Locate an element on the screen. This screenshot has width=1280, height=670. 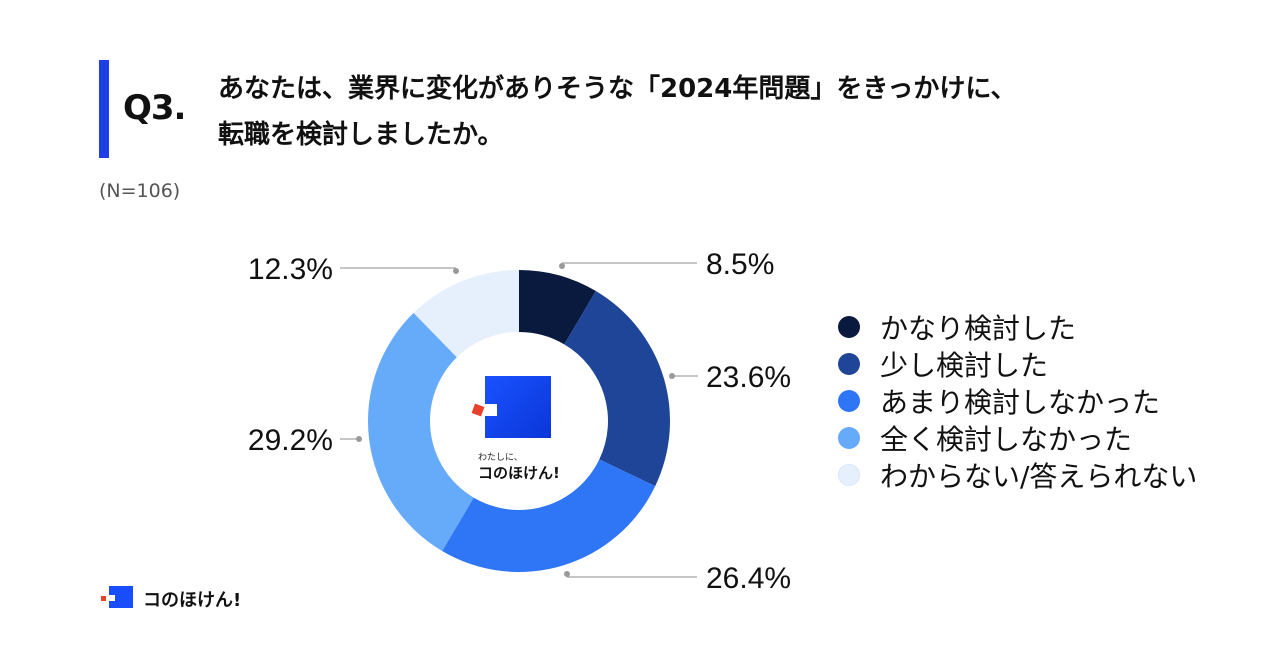
logo-red-mark-icon is located at coordinates (478, 410).